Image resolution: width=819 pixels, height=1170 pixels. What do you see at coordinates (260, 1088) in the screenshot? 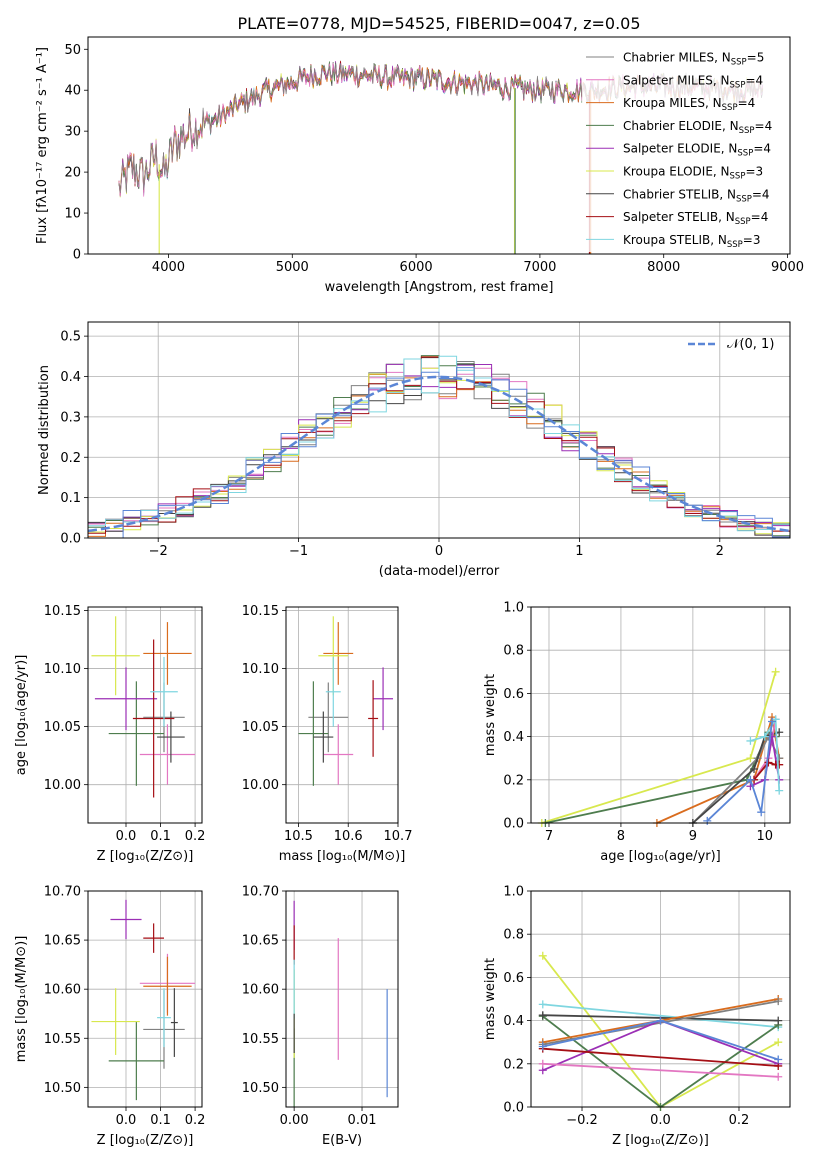
I see `mass-vs-ebv-ytick-label: 10.50` at bounding box center [260, 1088].